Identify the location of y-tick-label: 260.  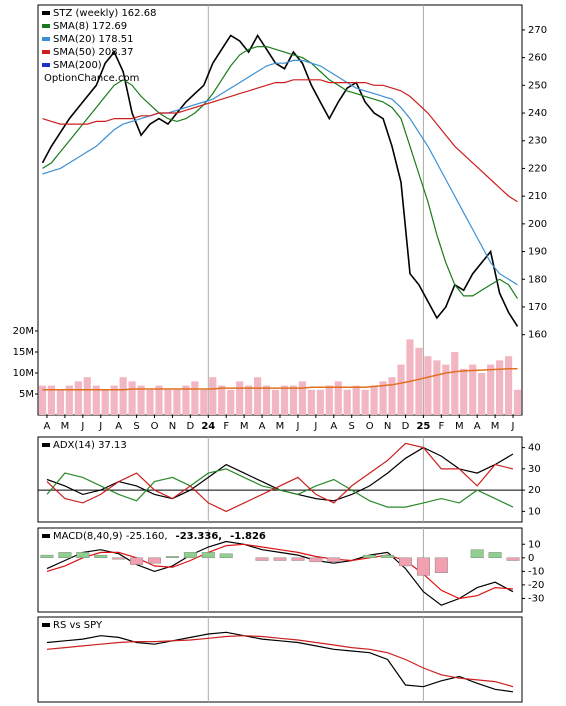
(537, 58).